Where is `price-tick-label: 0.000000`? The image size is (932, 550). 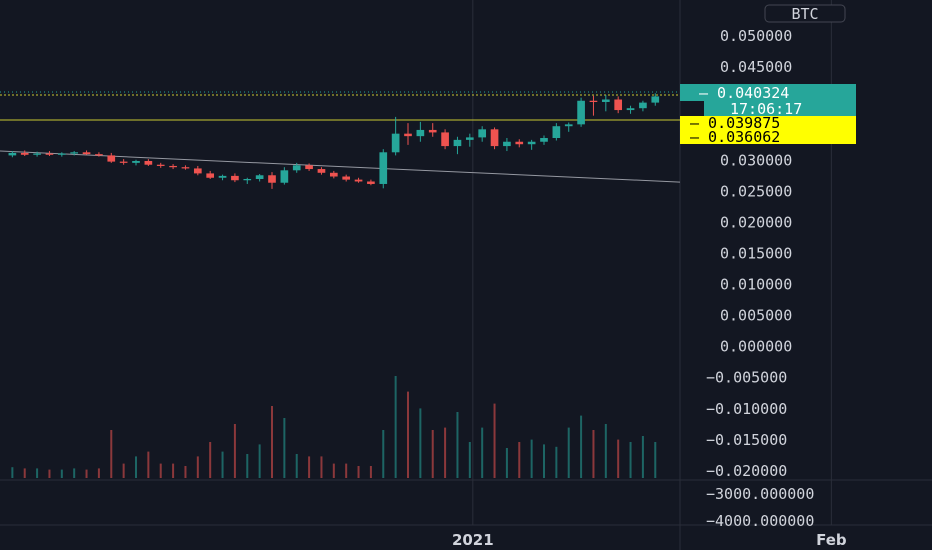
price-tick-label: 0.000000 is located at coordinates (756, 347).